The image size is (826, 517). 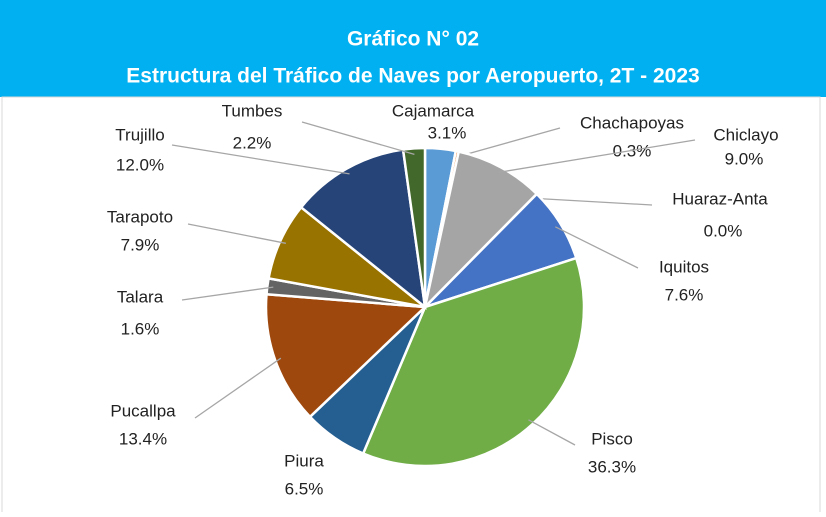 I want to click on slice-value: 7.6%, so click(x=684, y=294).